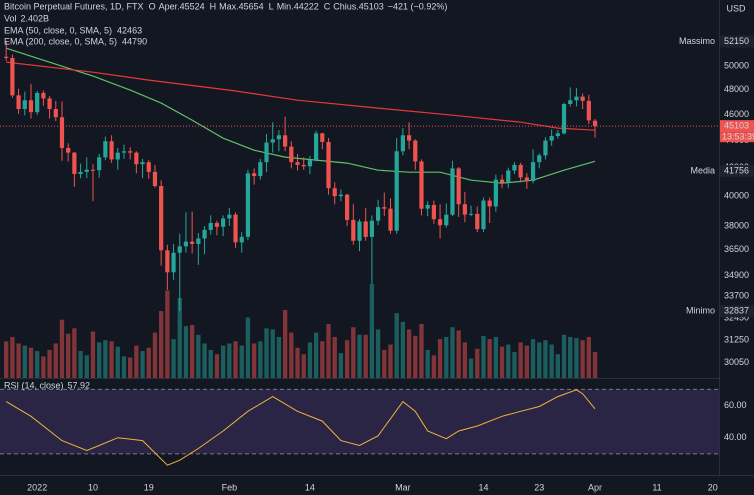 The height and width of the screenshot is (495, 754). Describe the element at coordinates (418, 6) in the screenshot. I see `legend-text: −421 (−0.92%)` at that location.